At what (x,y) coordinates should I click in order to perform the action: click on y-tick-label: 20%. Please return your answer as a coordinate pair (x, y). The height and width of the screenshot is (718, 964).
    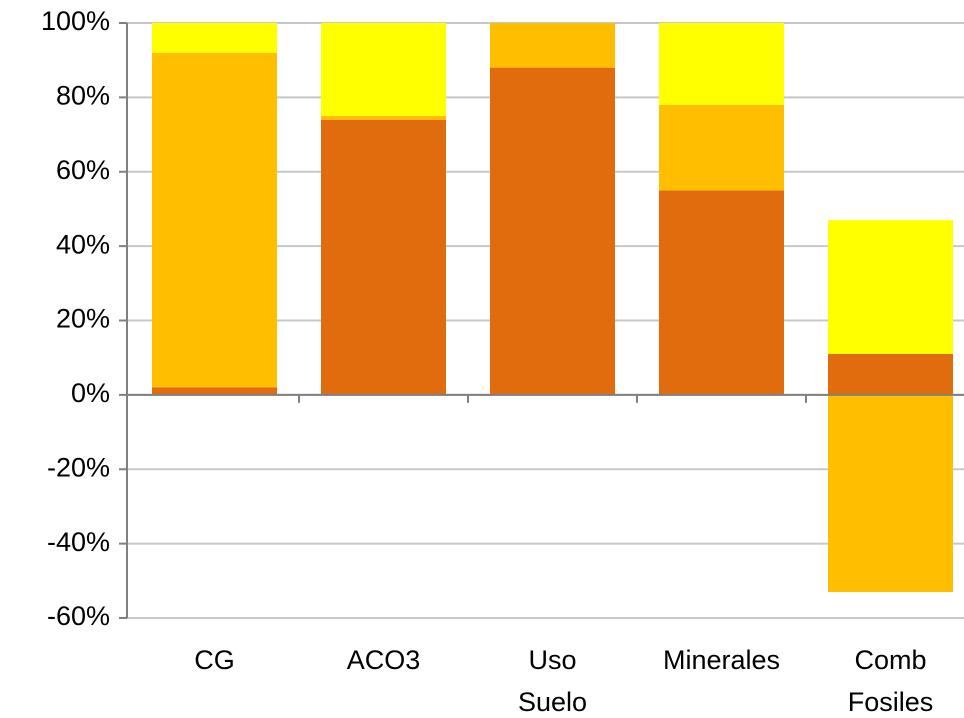
    Looking at the image, I should click on (83, 319).